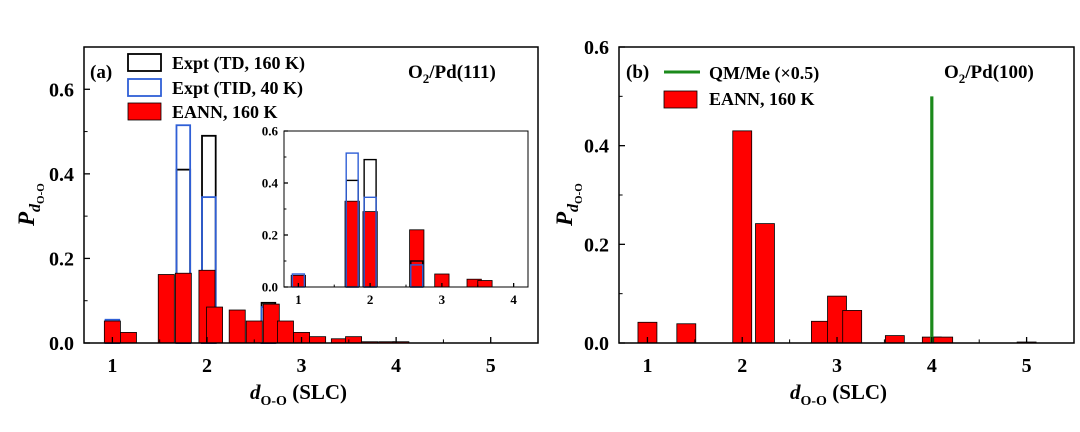 This screenshot has width=1080, height=432. Describe the element at coordinates (762, 99) in the screenshot. I see `legend-label-eann-b: EANN, 160 K` at that location.